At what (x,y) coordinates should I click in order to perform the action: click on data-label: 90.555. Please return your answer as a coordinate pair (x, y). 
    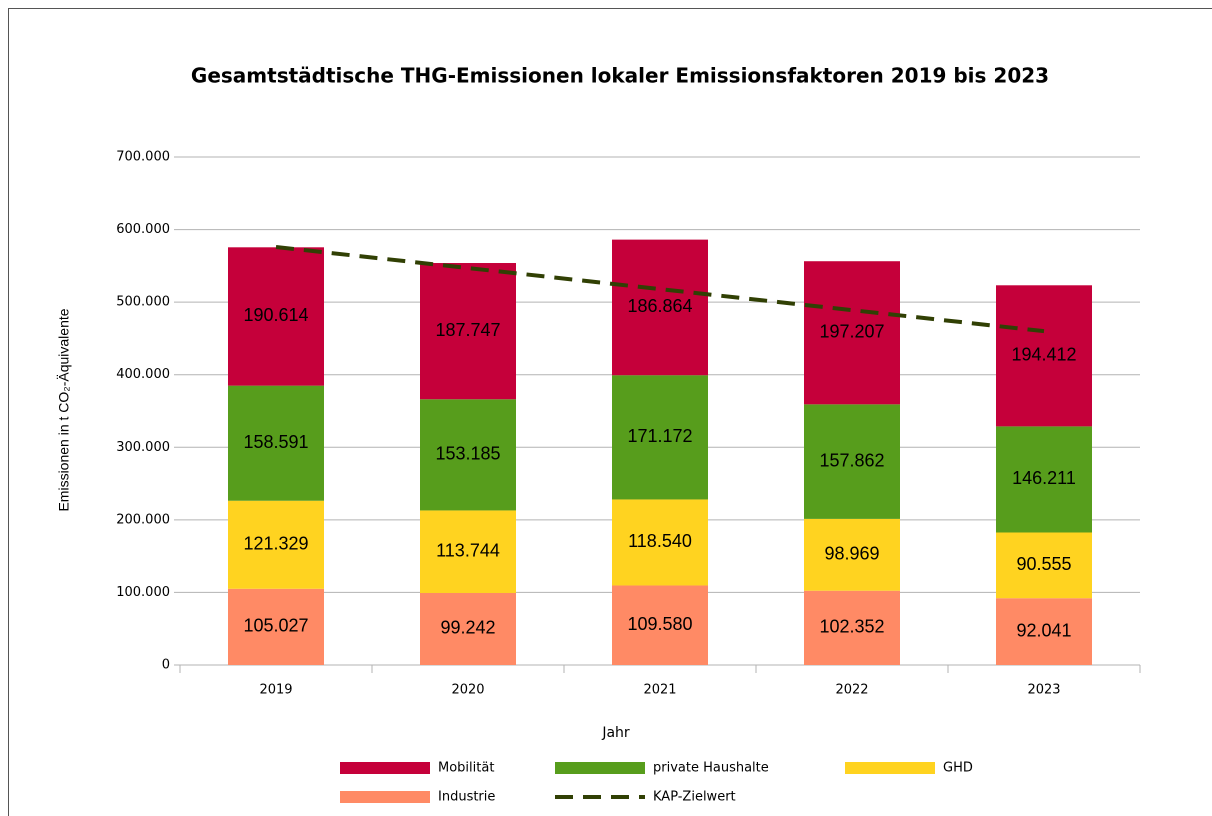
    Looking at the image, I should click on (1043, 564).